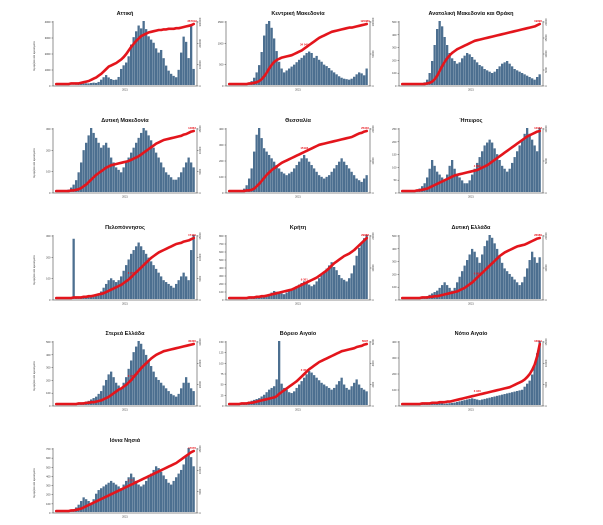  Describe the element at coordinates (222, 374) in the screenshot. I see `left-tick-label: 75` at that location.